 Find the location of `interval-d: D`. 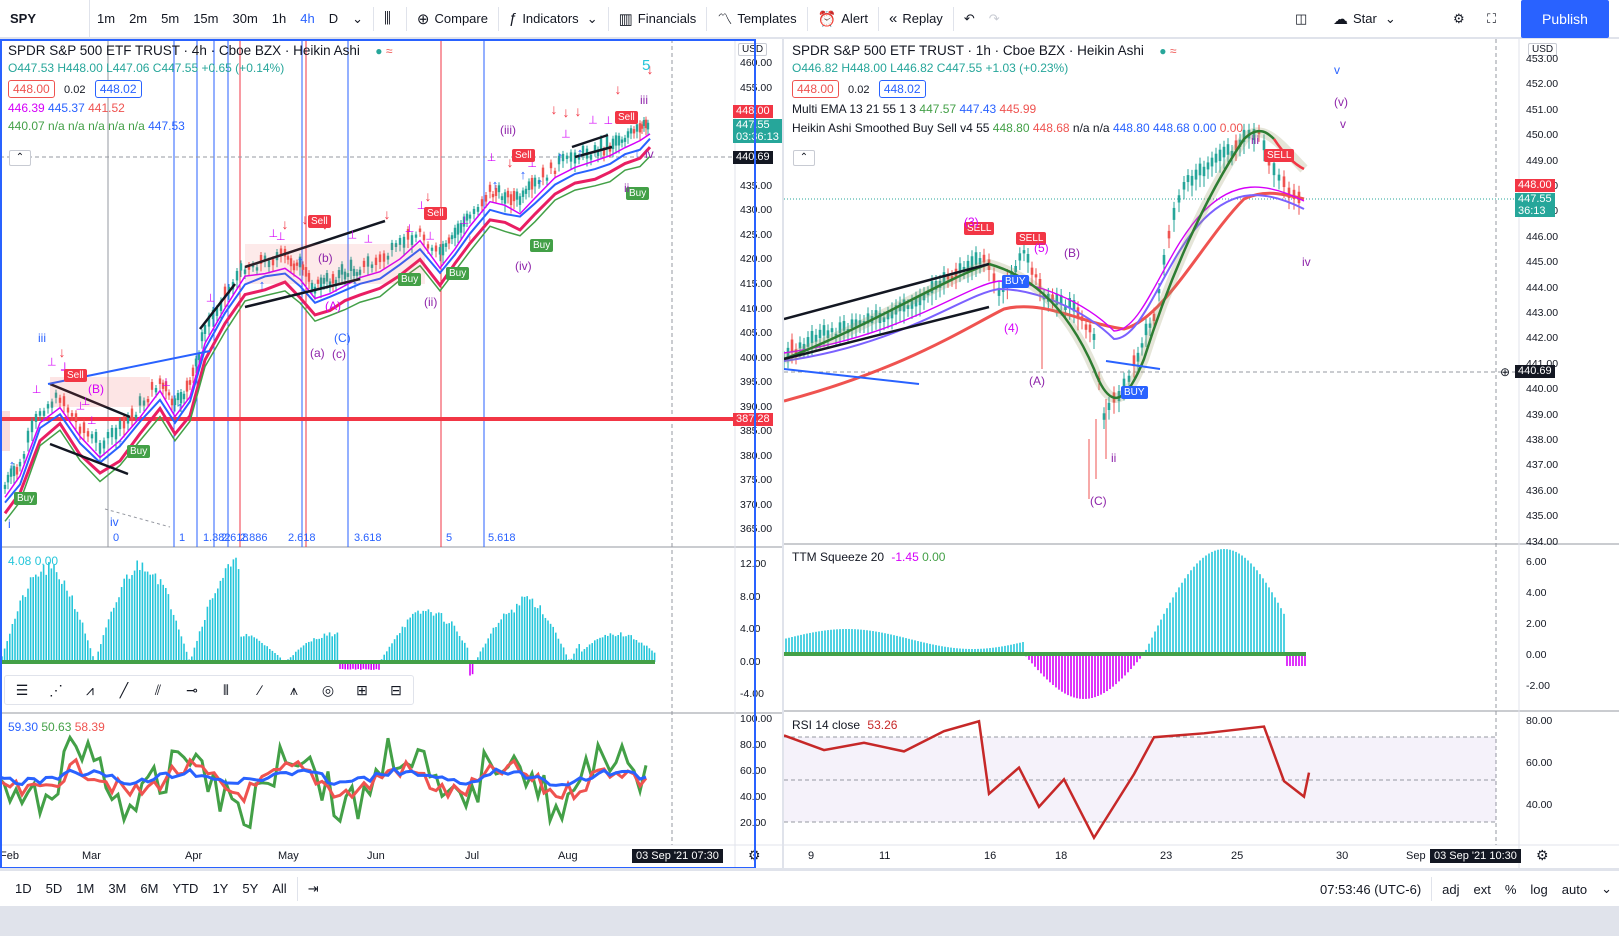

interval-d: D is located at coordinates (333, 18).